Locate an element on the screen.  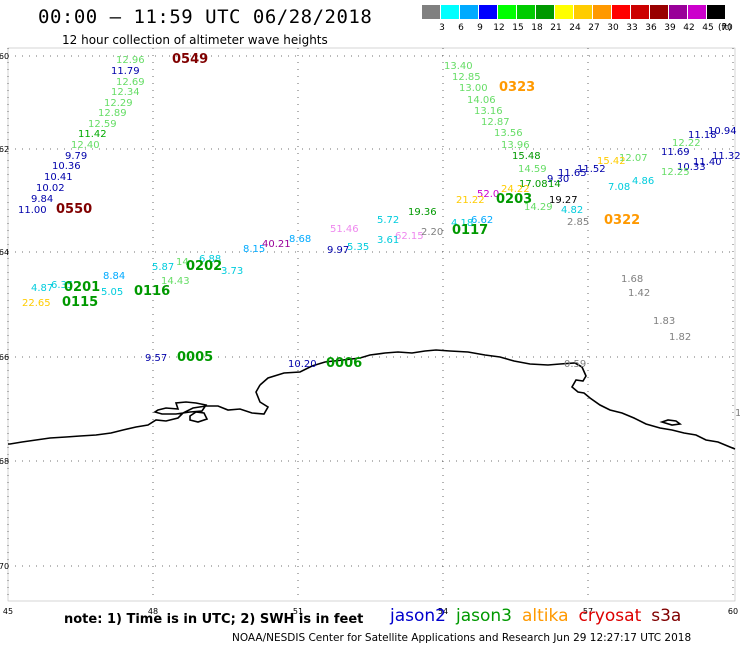
wave-height-value: 3.73 is located at coordinates (232, 271).